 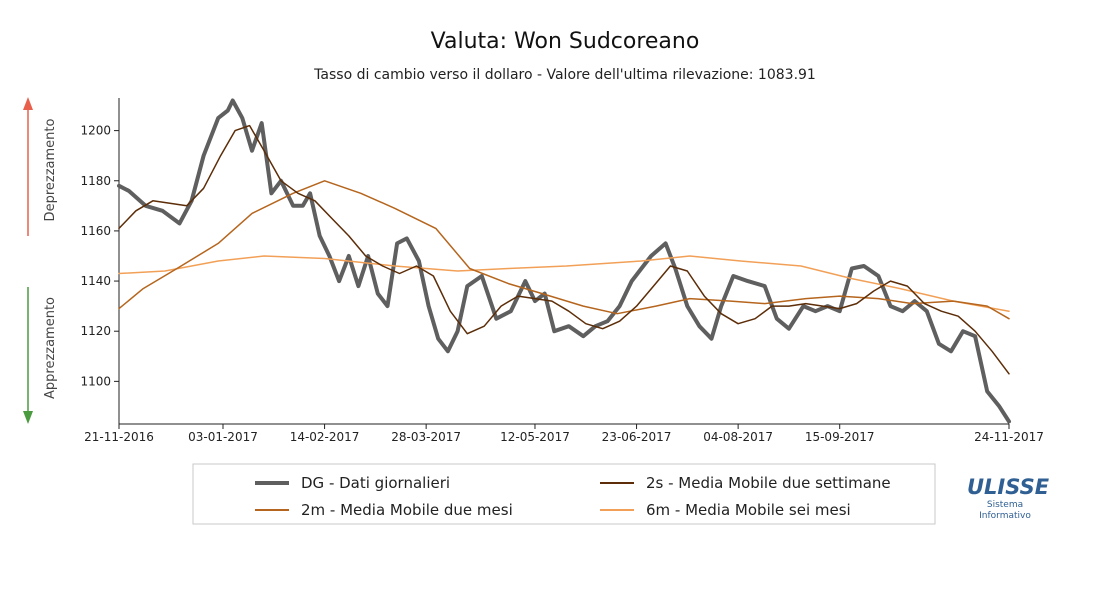 I want to click on legend-item-2m: 2m - Media Mobile due mesi, so click(x=384, y=510).